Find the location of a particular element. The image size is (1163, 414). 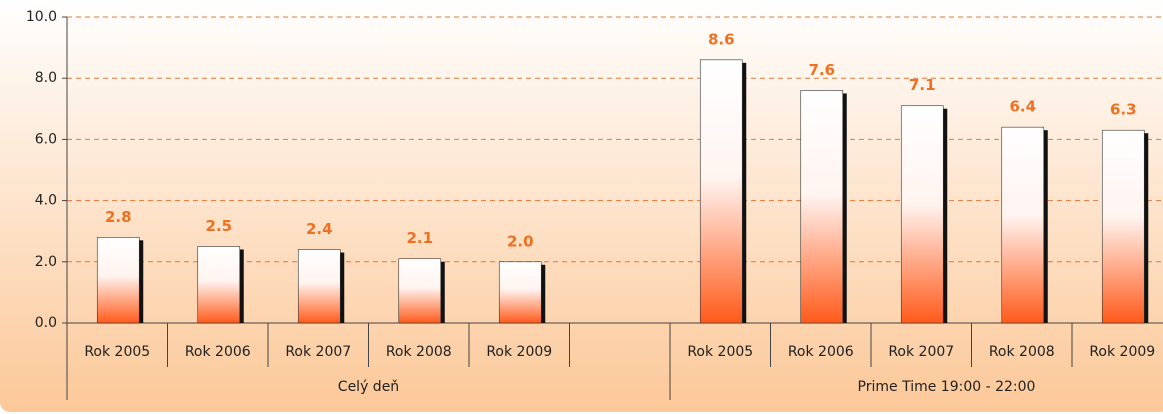

value-label: 6.3 is located at coordinates (1123, 110).